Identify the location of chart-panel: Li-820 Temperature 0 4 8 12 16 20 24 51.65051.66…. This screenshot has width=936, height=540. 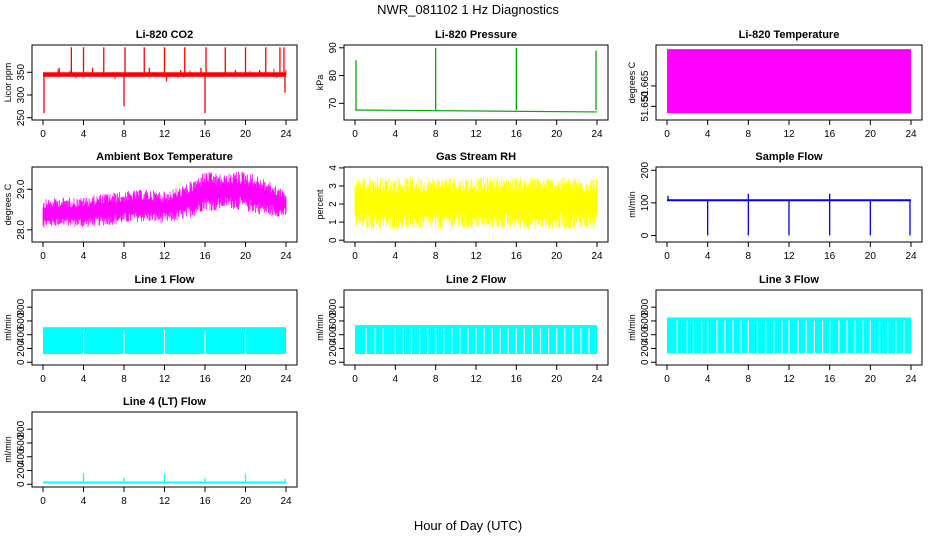
(775, 84).